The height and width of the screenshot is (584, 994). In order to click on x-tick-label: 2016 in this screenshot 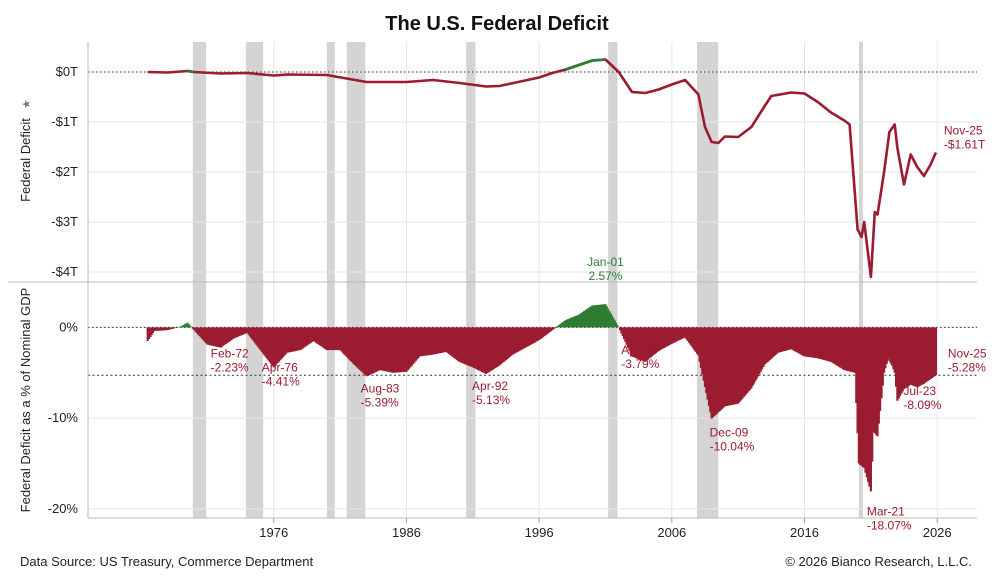, I will do `click(804, 532)`.